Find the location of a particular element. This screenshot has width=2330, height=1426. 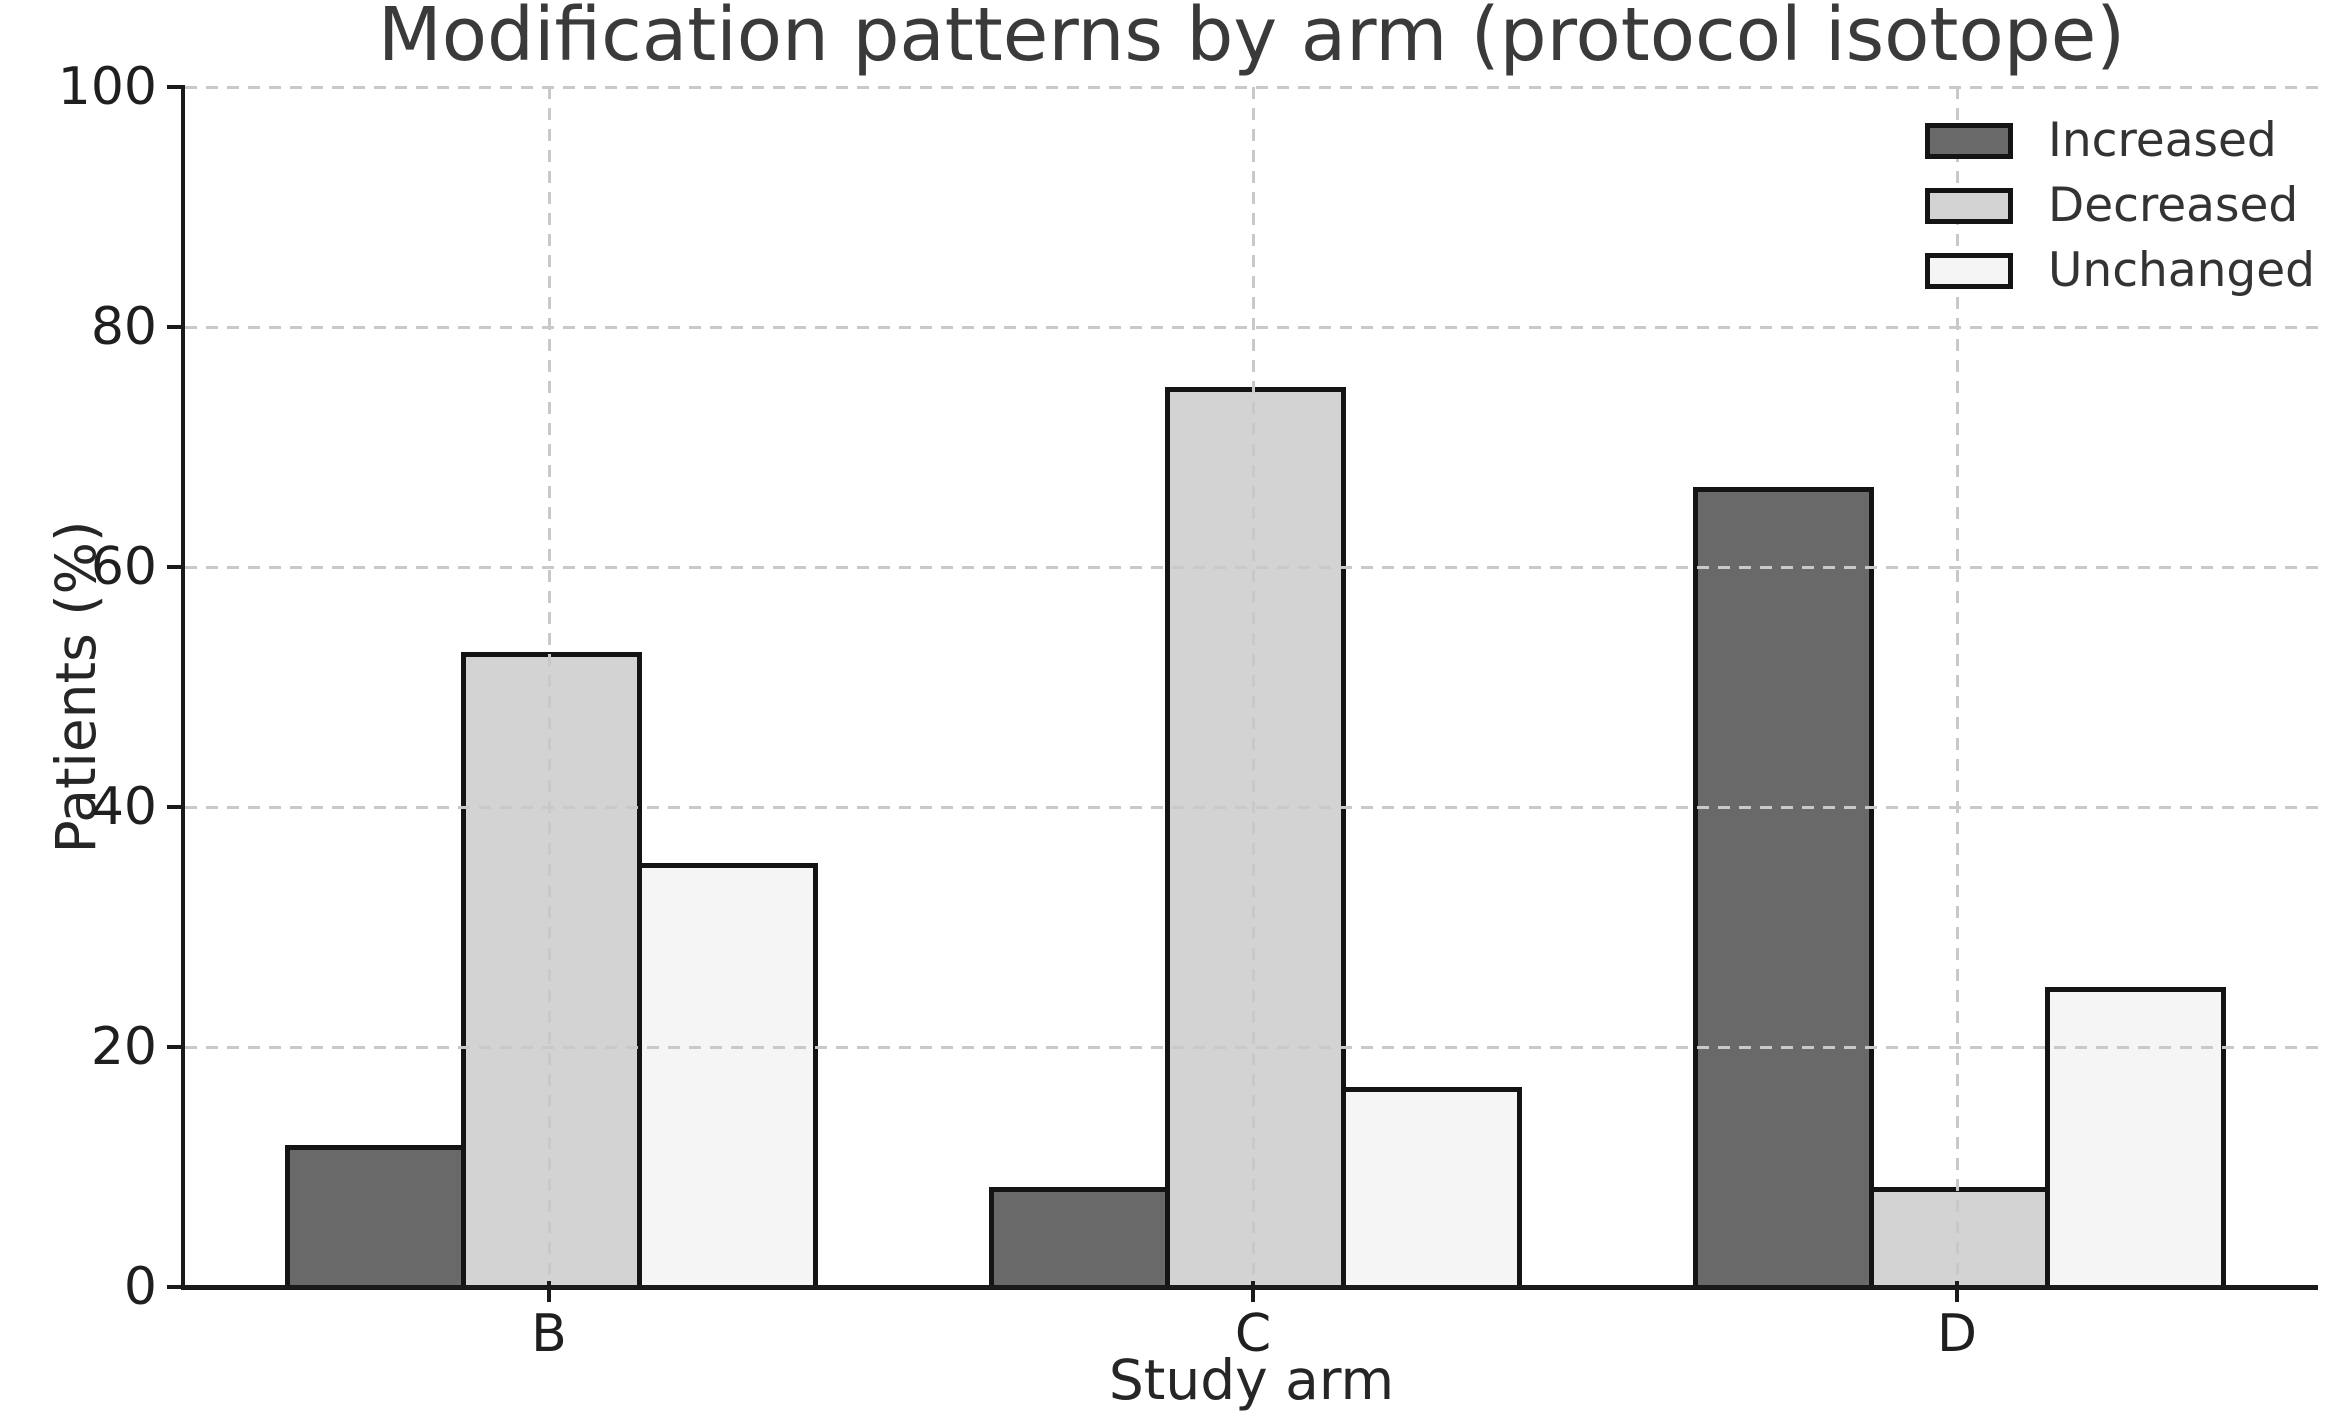

legend-item-increased: Increased is located at coordinates (2120, 140).